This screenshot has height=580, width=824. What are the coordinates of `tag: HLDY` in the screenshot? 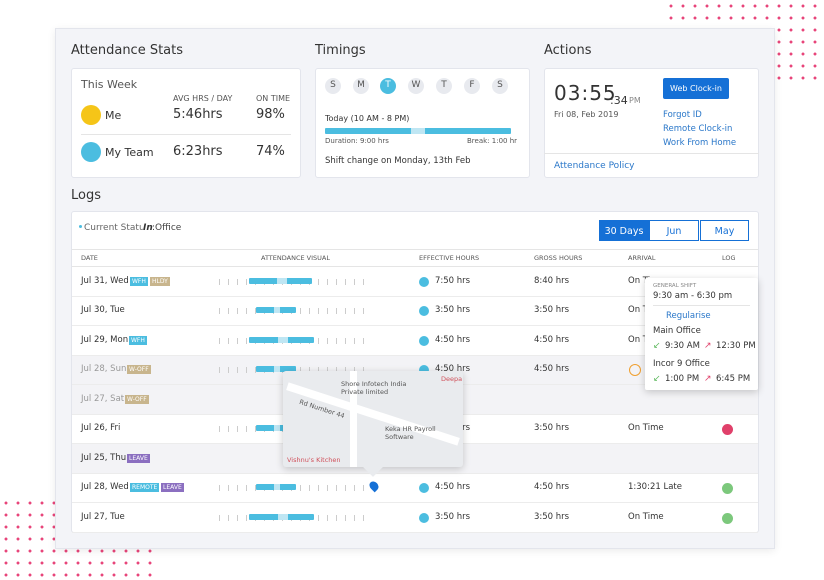 It's located at (160, 281).